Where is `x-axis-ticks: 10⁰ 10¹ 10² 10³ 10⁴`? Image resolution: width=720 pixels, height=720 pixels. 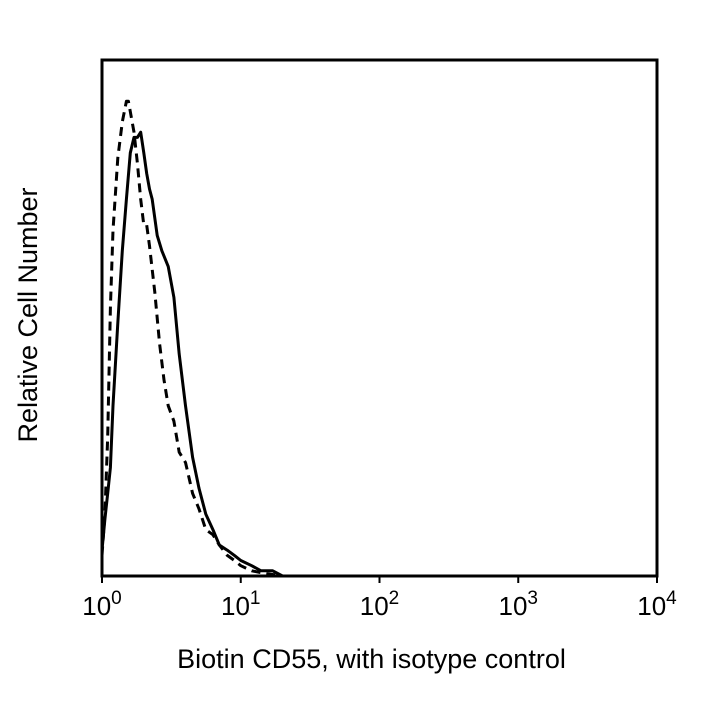
x-axis-ticks: 10⁰ 10¹ 10² 10³ 10⁴ is located at coordinates (379, 598).